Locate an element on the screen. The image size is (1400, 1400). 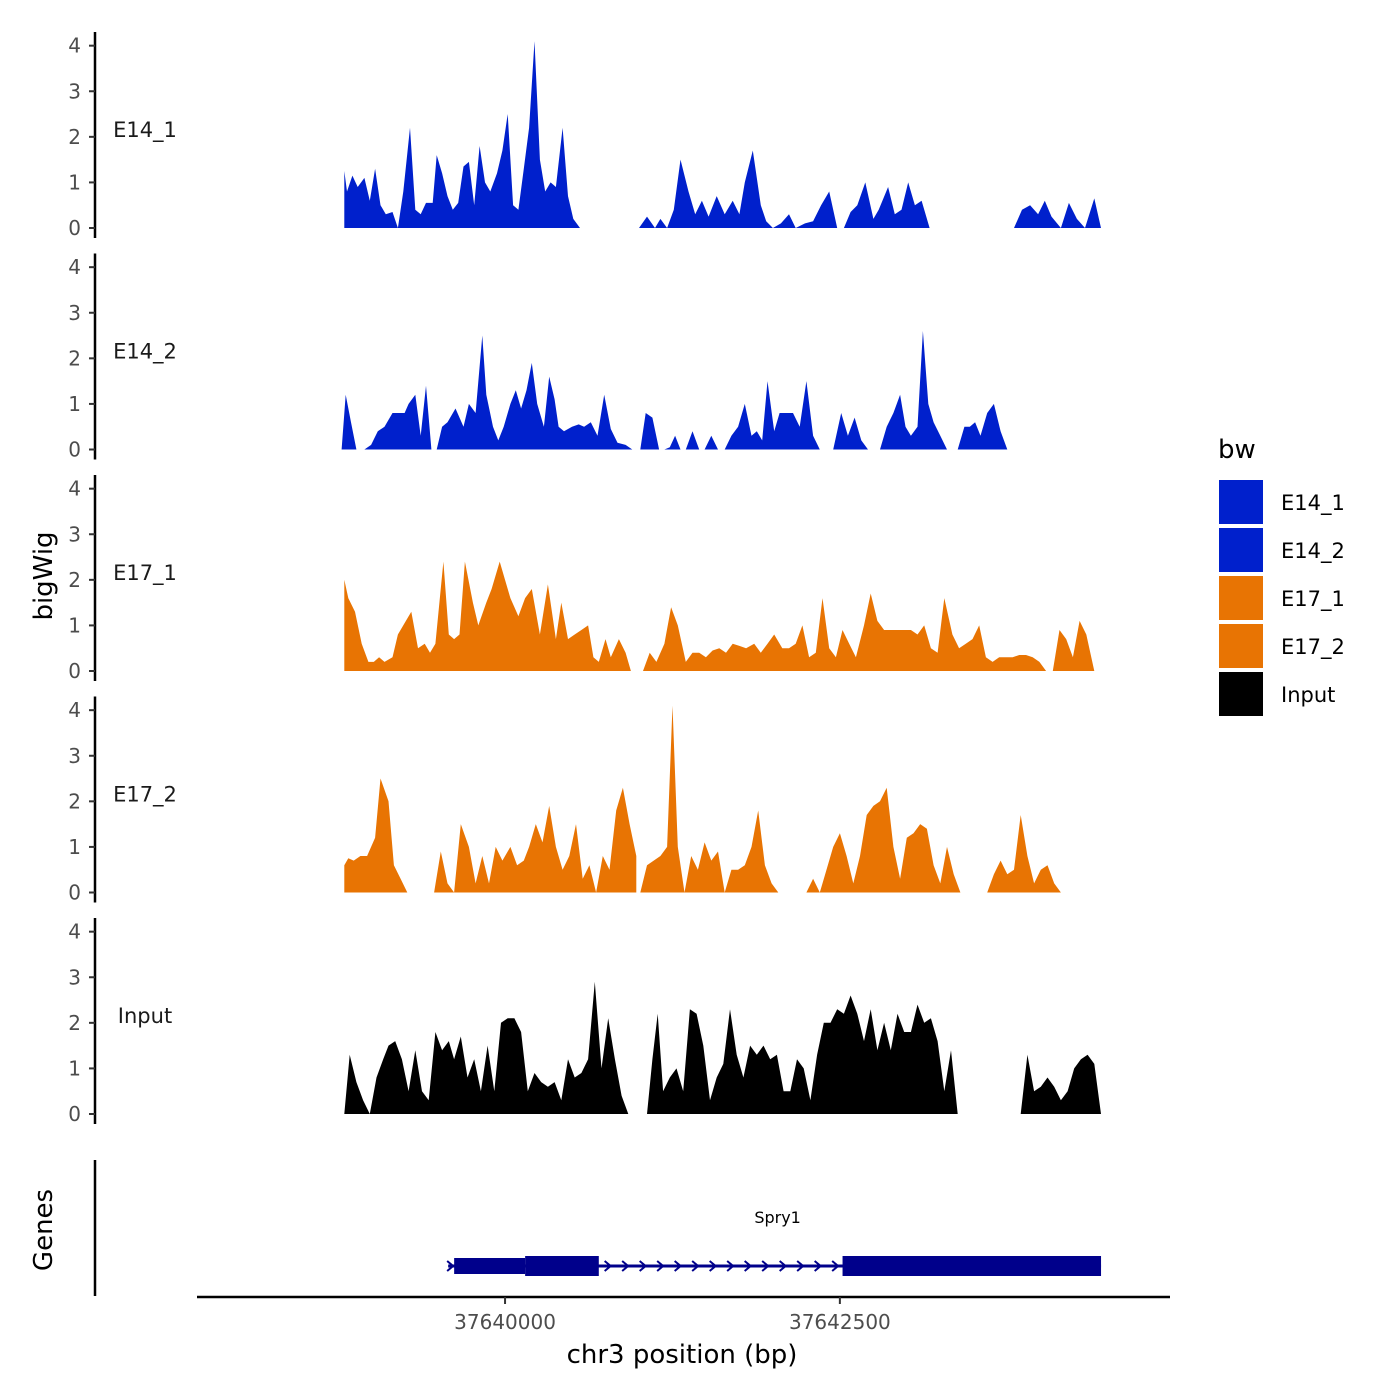
track-label-e17-2: E17_2 is located at coordinates (145, 794).